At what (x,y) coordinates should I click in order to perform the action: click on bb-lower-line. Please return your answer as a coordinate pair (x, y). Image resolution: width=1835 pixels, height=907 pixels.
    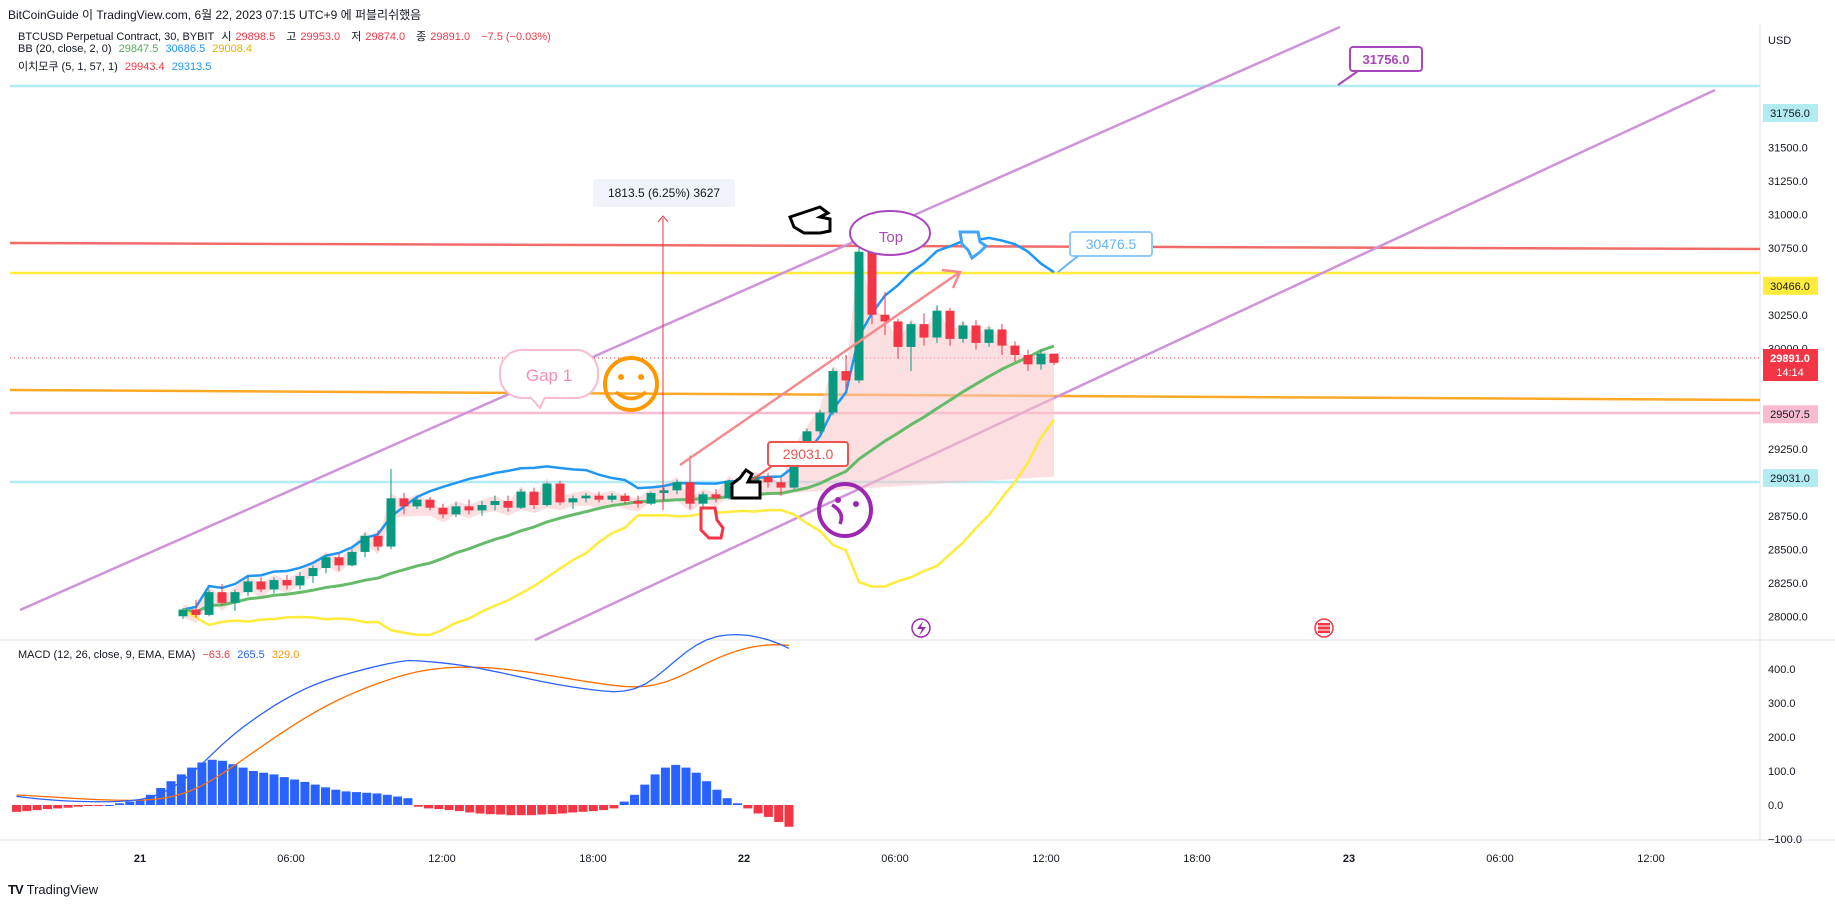
    Looking at the image, I should click on (619, 528).